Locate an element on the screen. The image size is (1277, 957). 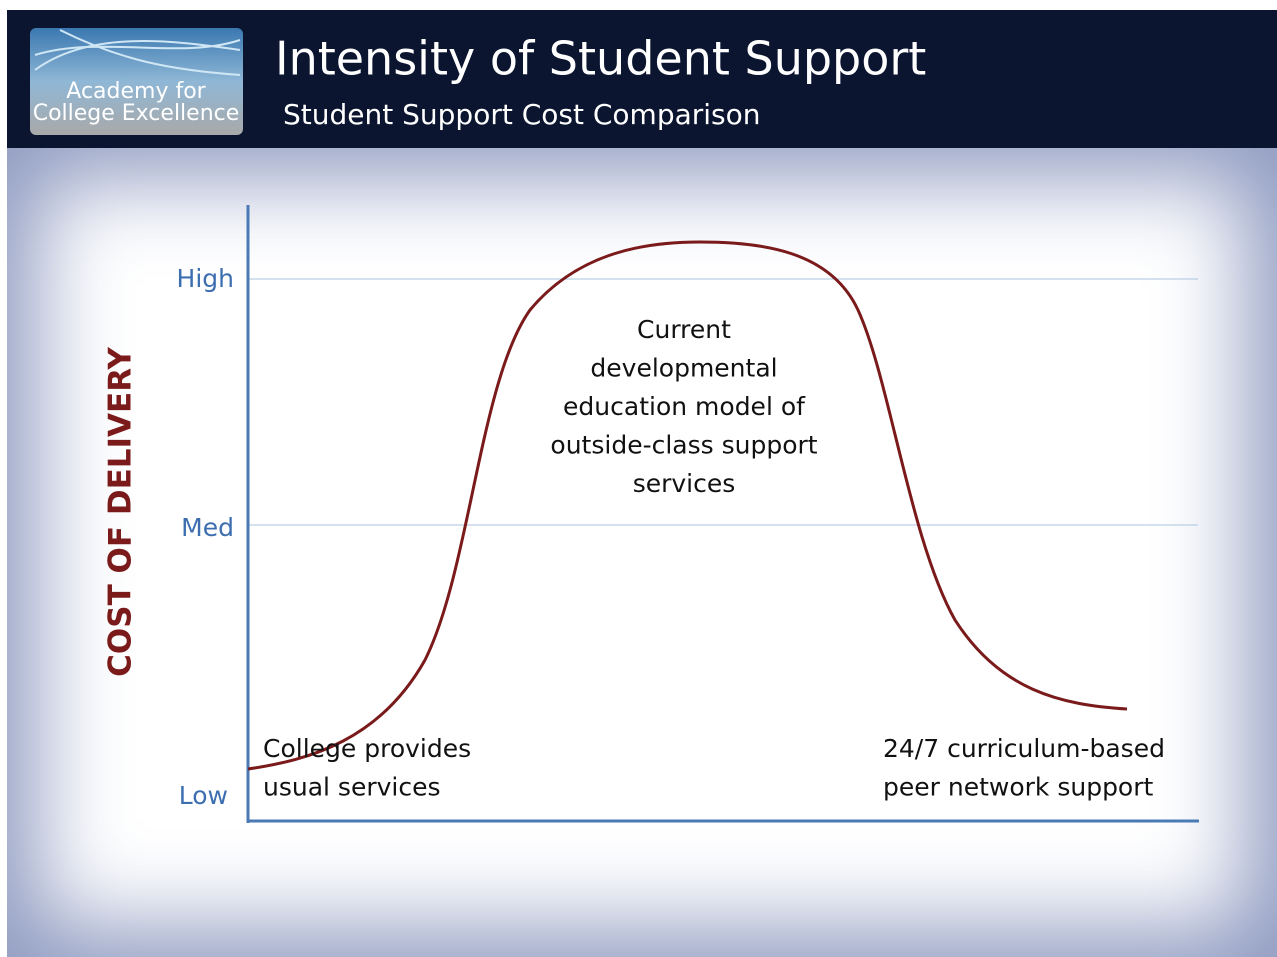
annotation-line: services is located at coordinates (684, 483).